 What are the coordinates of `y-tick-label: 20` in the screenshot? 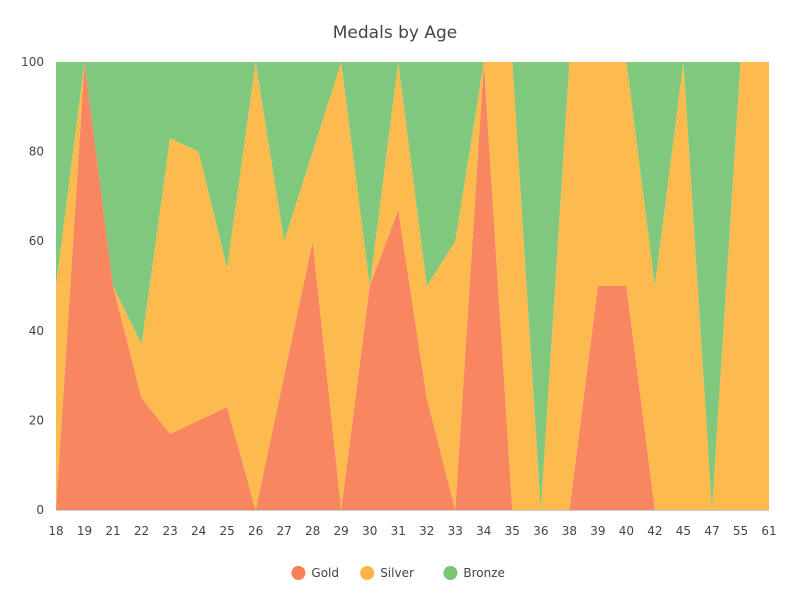 It's located at (36, 420).